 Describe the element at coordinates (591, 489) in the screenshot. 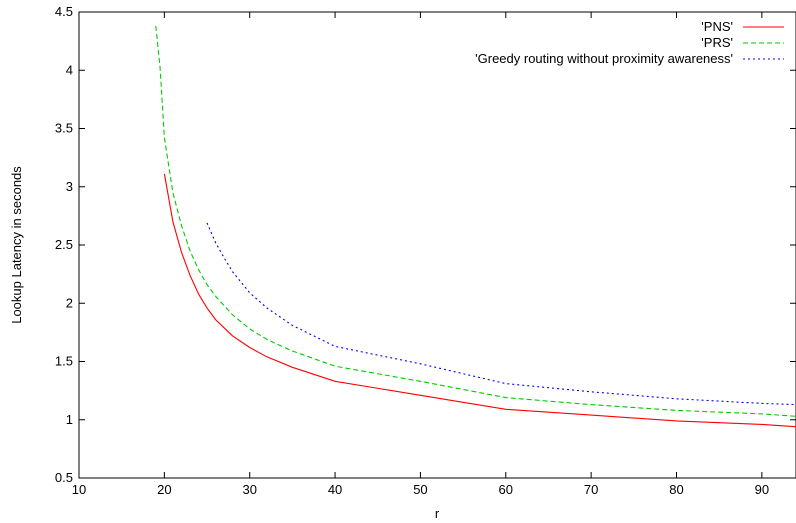

I see `x-tick-label: 70` at that location.